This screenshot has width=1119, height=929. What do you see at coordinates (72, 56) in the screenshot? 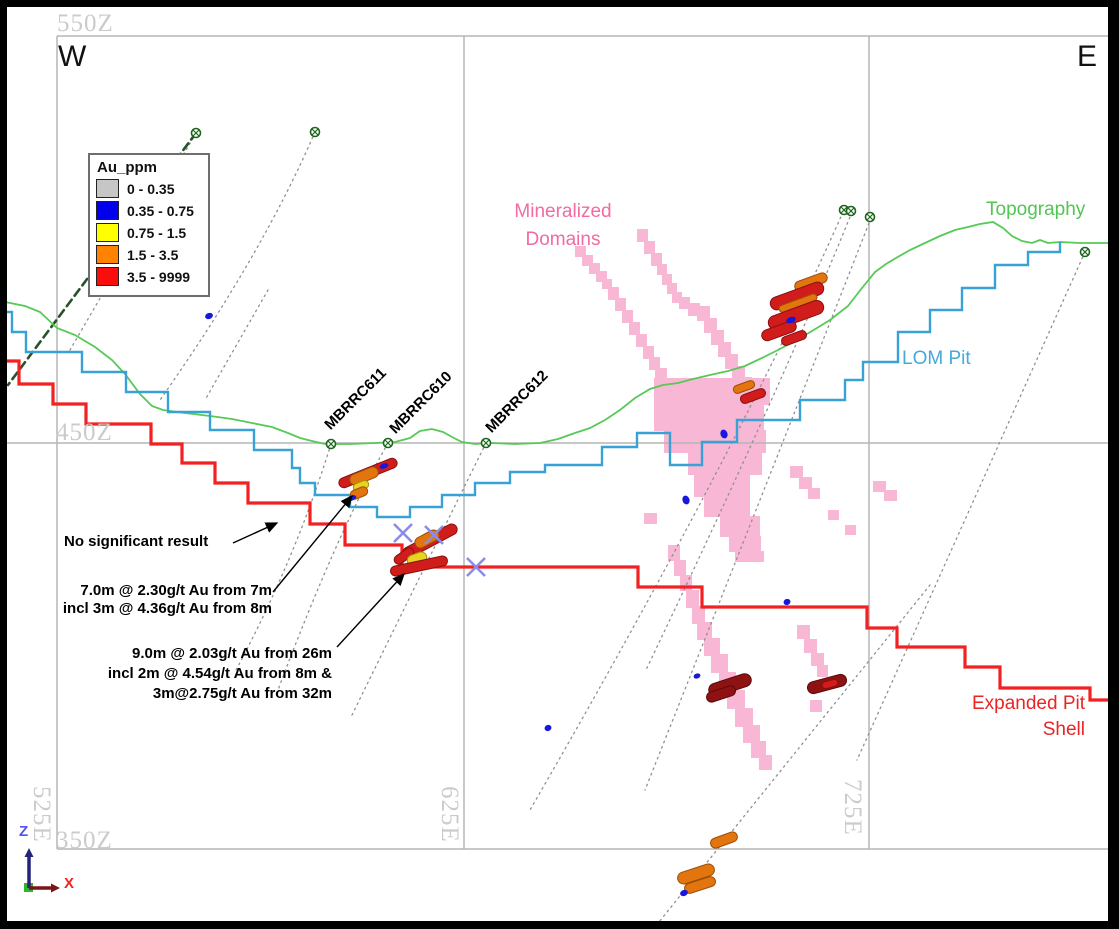
I see `west-label: W` at bounding box center [72, 56].